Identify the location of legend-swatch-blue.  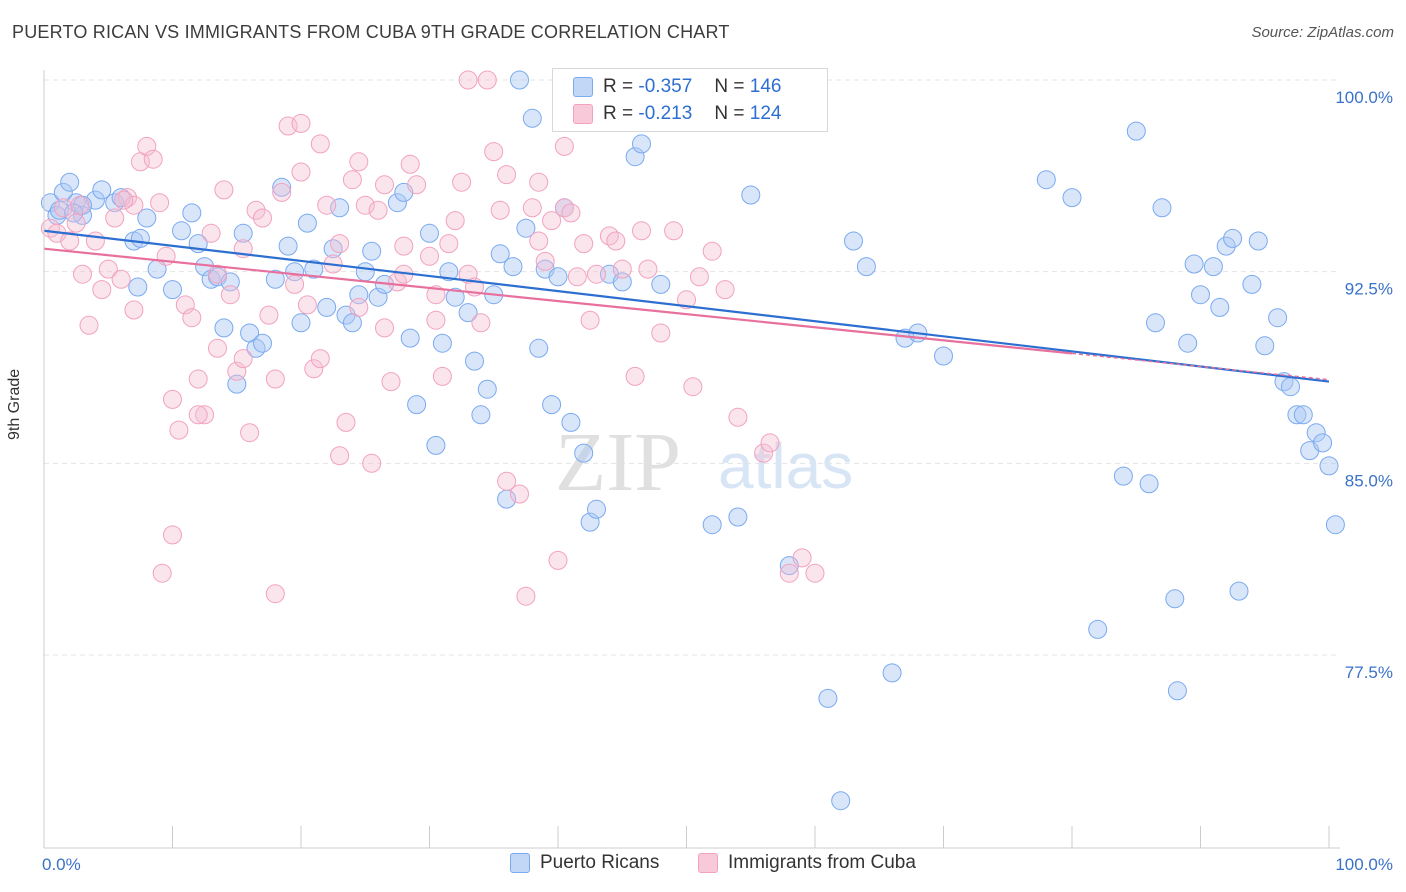
(583, 87).